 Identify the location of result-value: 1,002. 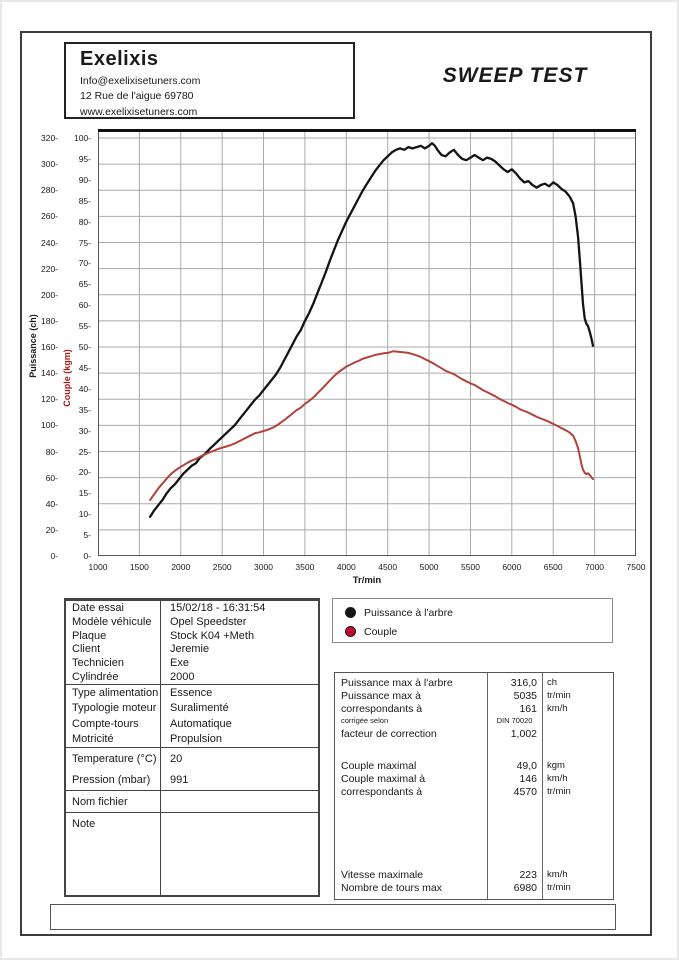
(523, 734).